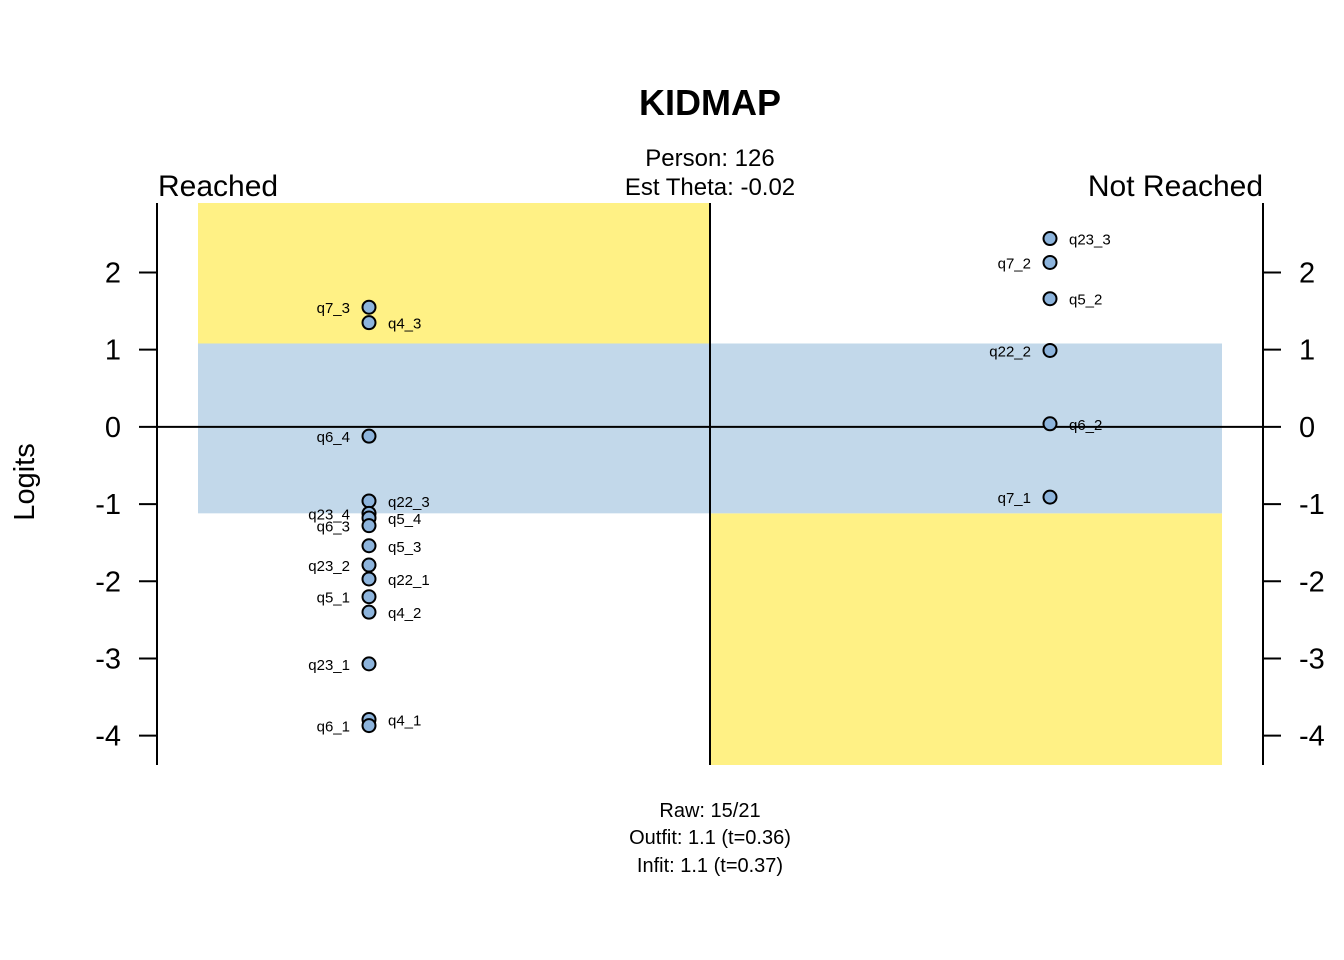  Describe the element at coordinates (108, 505) in the screenshot. I see `left-tick-label: -1` at that location.